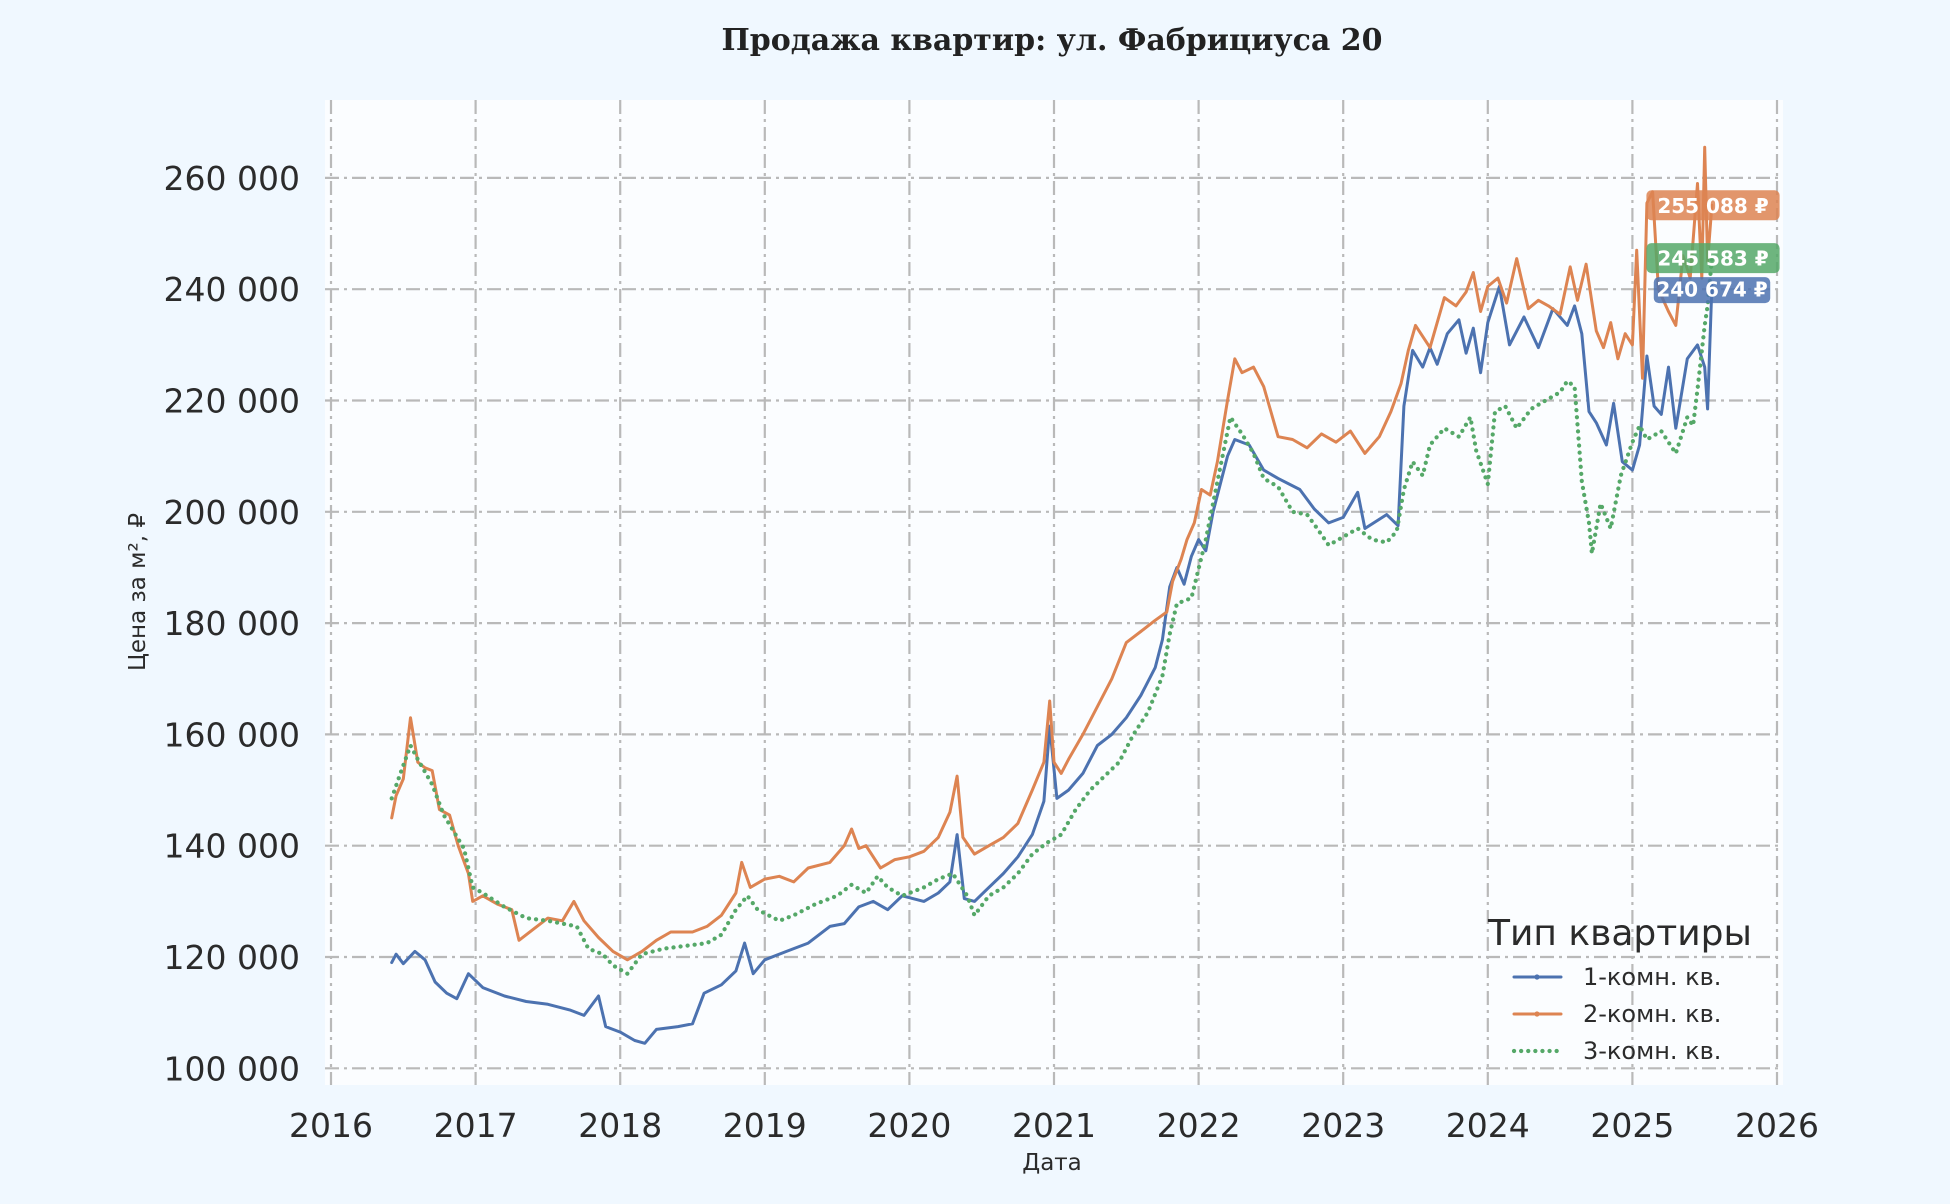 This screenshot has height=1204, width=1950. What do you see at coordinates (1652, 1051) in the screenshot?
I see `legend-label: 3-комн. кв.` at bounding box center [1652, 1051].